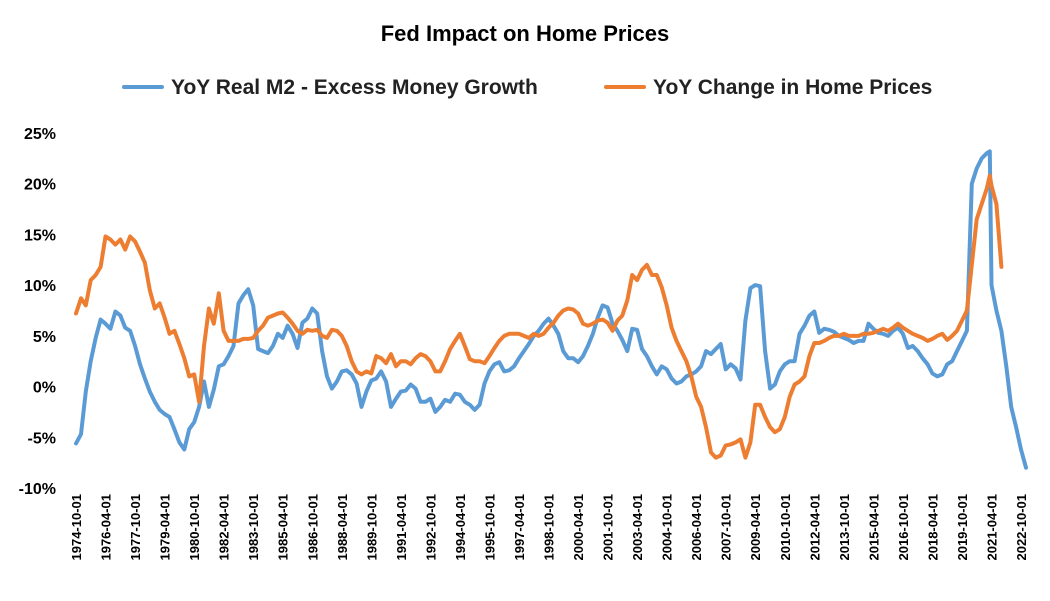 This screenshot has height=601, width=1050. I want to click on chart-title: Fed Impact on Home Prices, so click(525, 33).